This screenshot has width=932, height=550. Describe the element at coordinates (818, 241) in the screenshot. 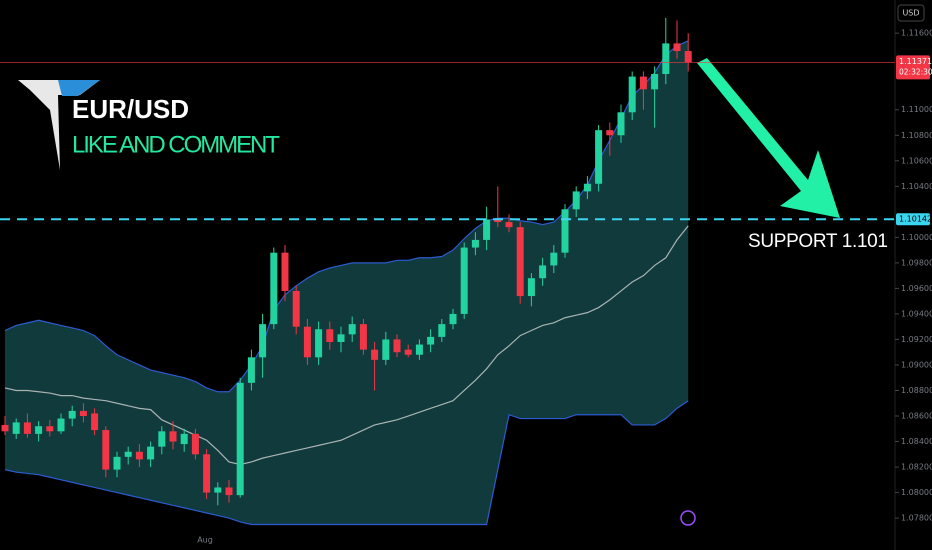

I see `support-label: SUPPORT 1.101` at that location.